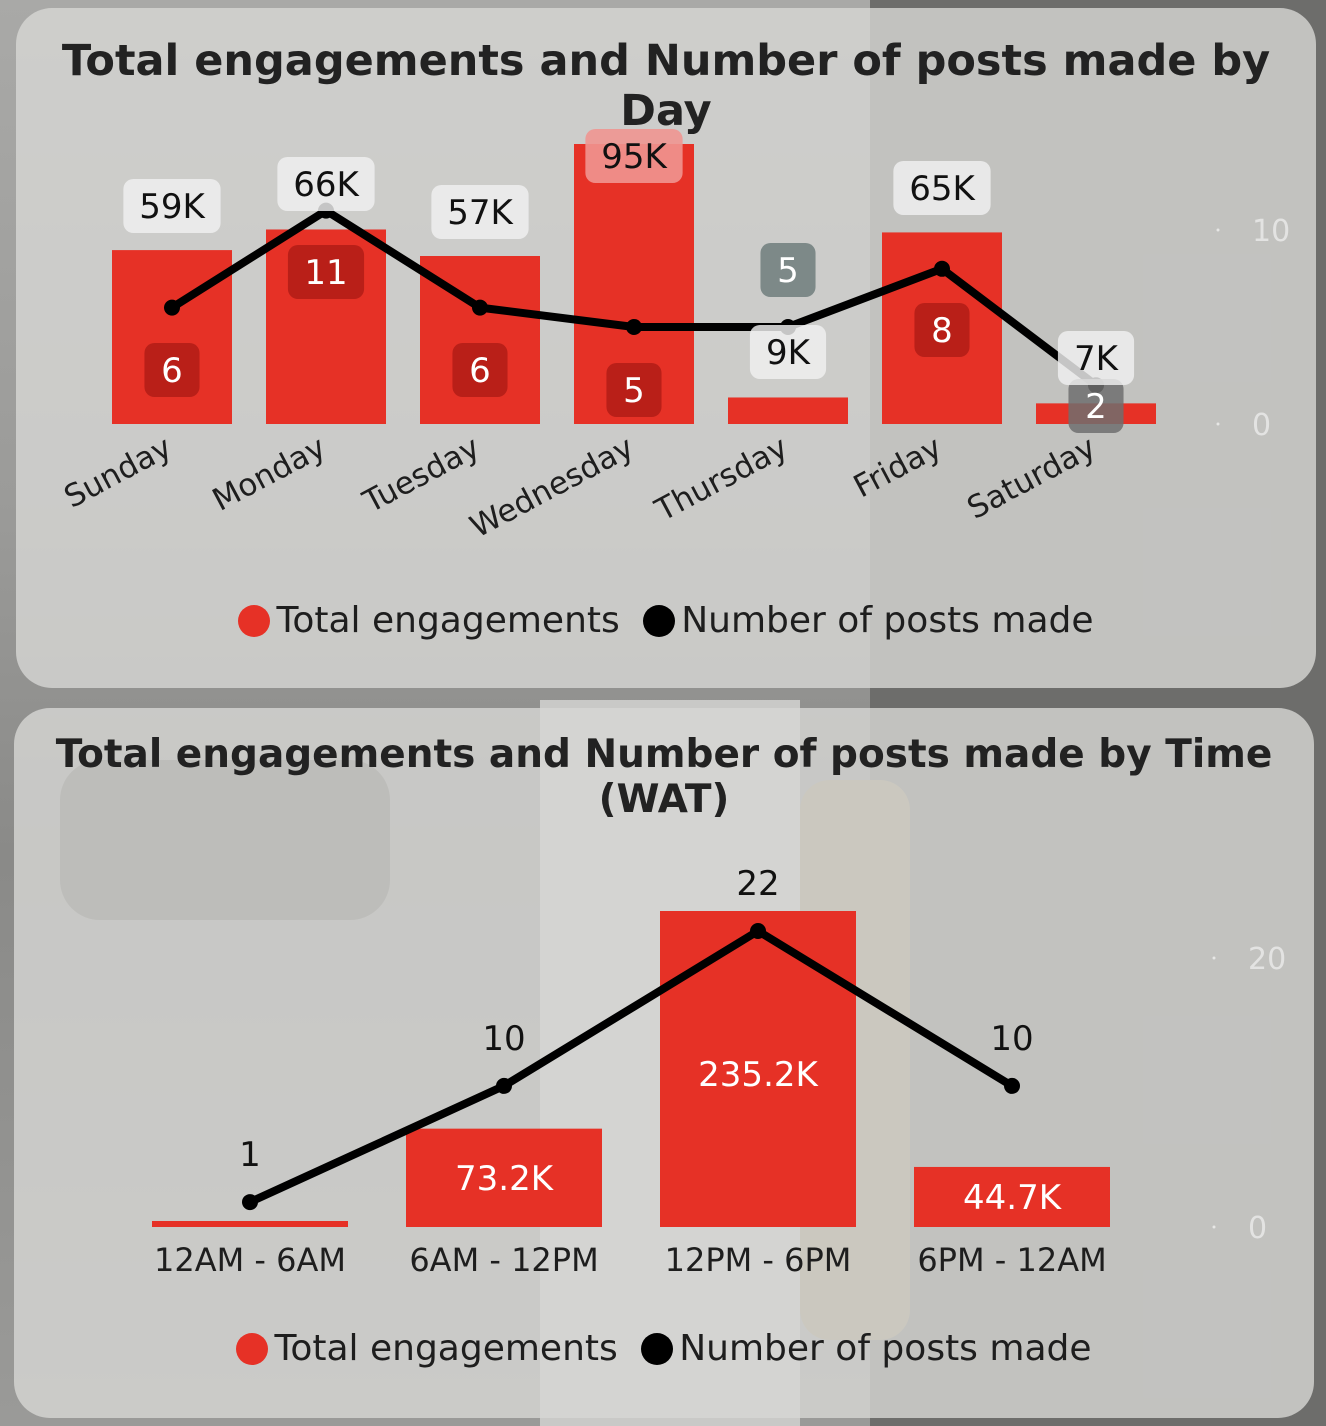 Image resolution: width=1326 pixels, height=1426 pixels. I want to click on posts-line, so click(631, 1066).